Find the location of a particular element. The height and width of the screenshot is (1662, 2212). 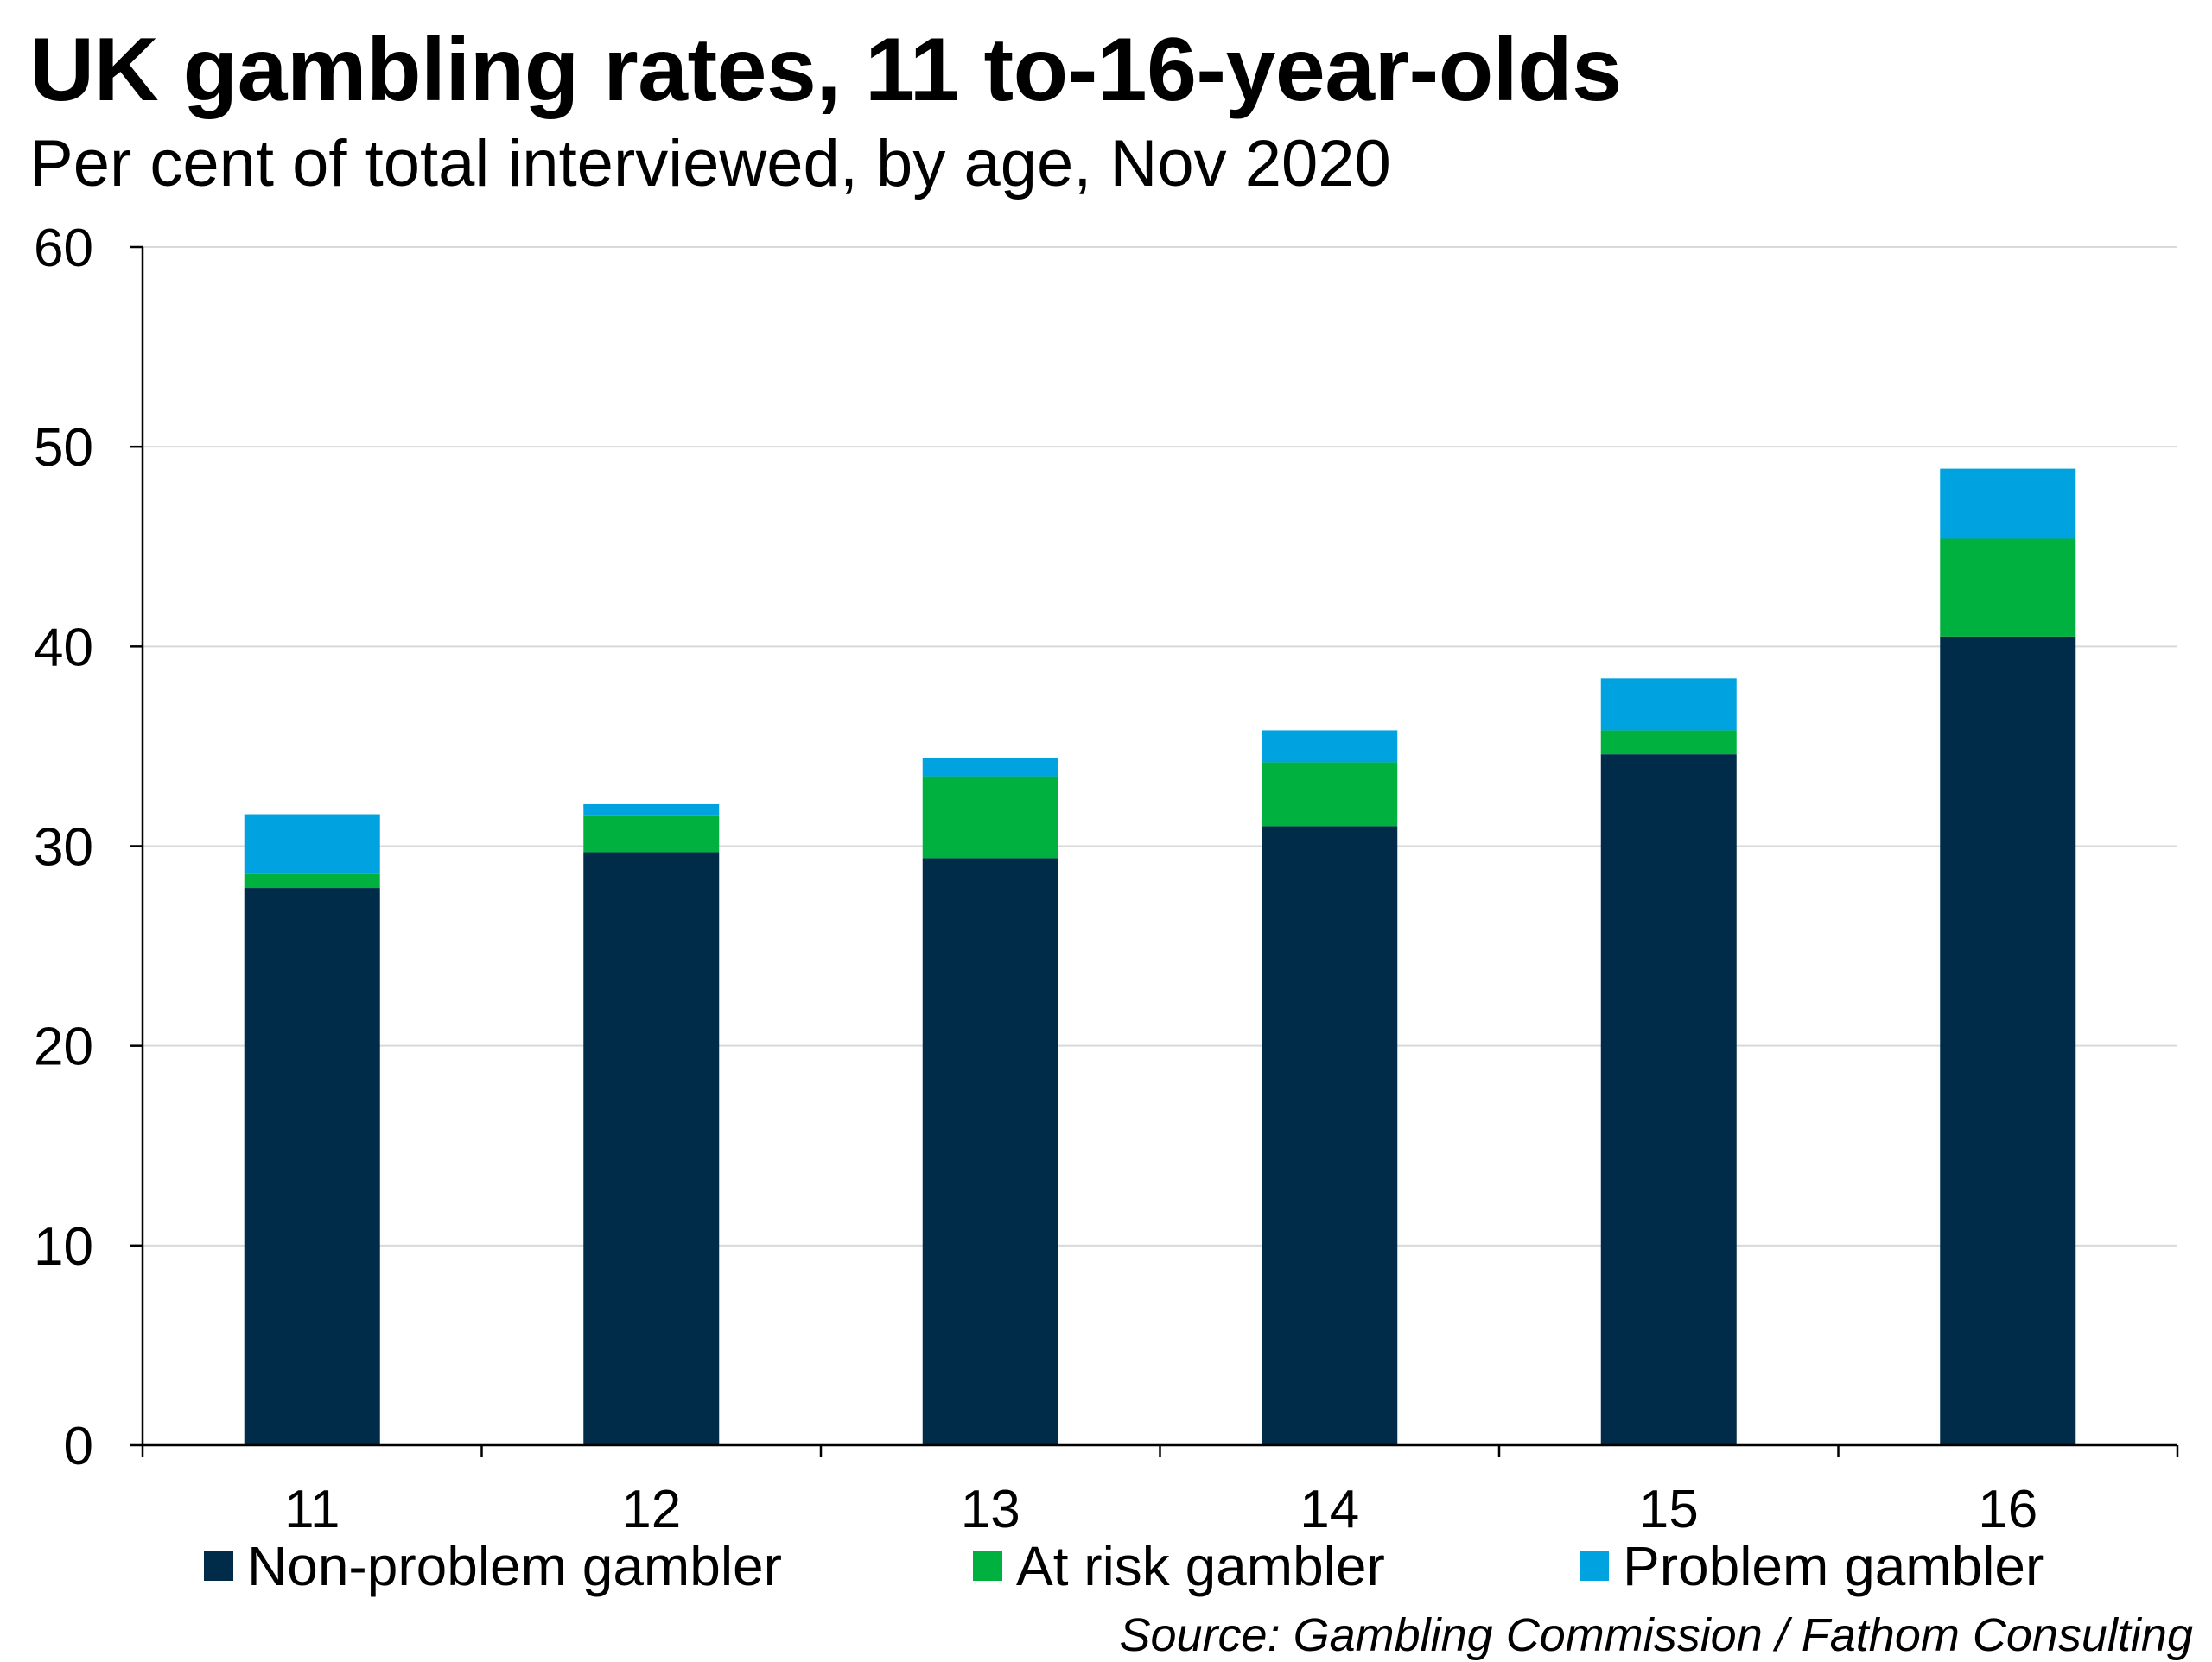

bar-14-non-problem-gambler is located at coordinates (1330, 1135).